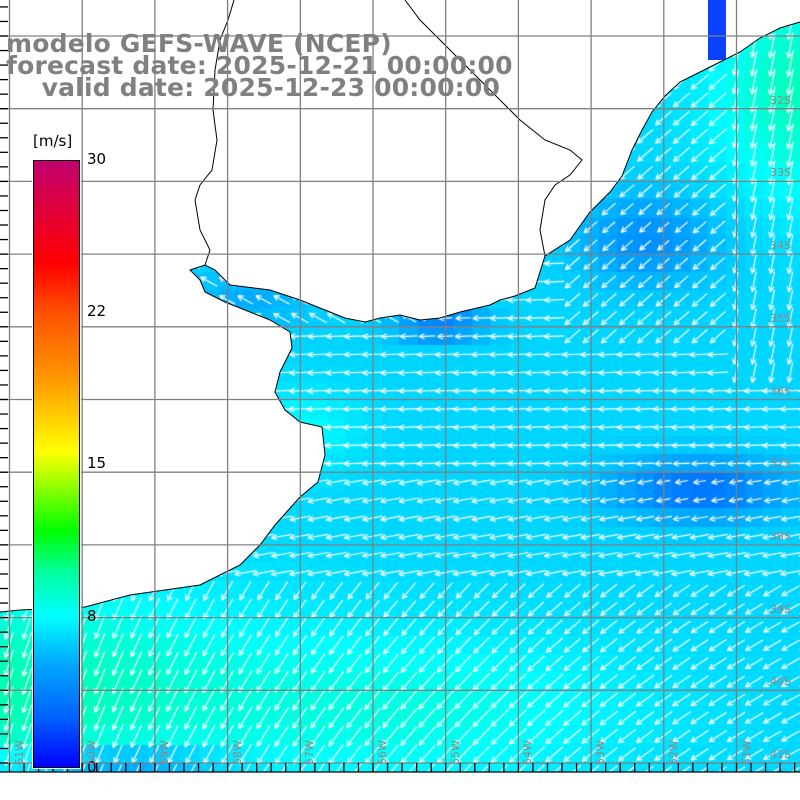 The image size is (800, 800). I want to click on river-border, so click(214, 133).